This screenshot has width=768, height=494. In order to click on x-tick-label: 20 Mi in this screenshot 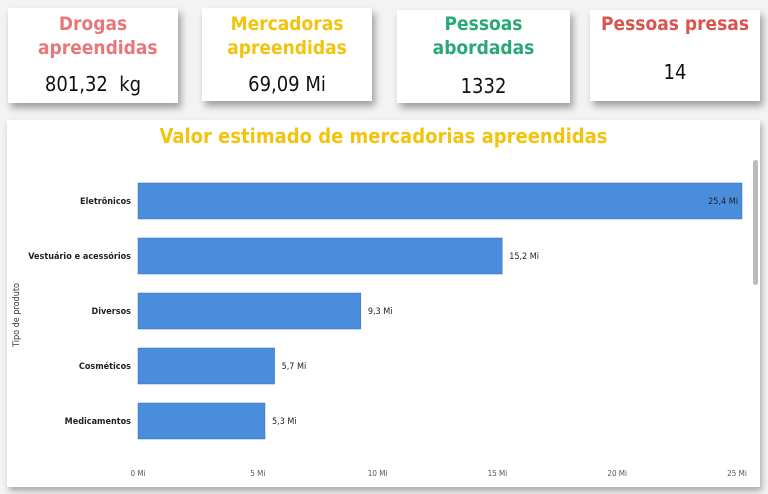, I will do `click(617, 473)`.